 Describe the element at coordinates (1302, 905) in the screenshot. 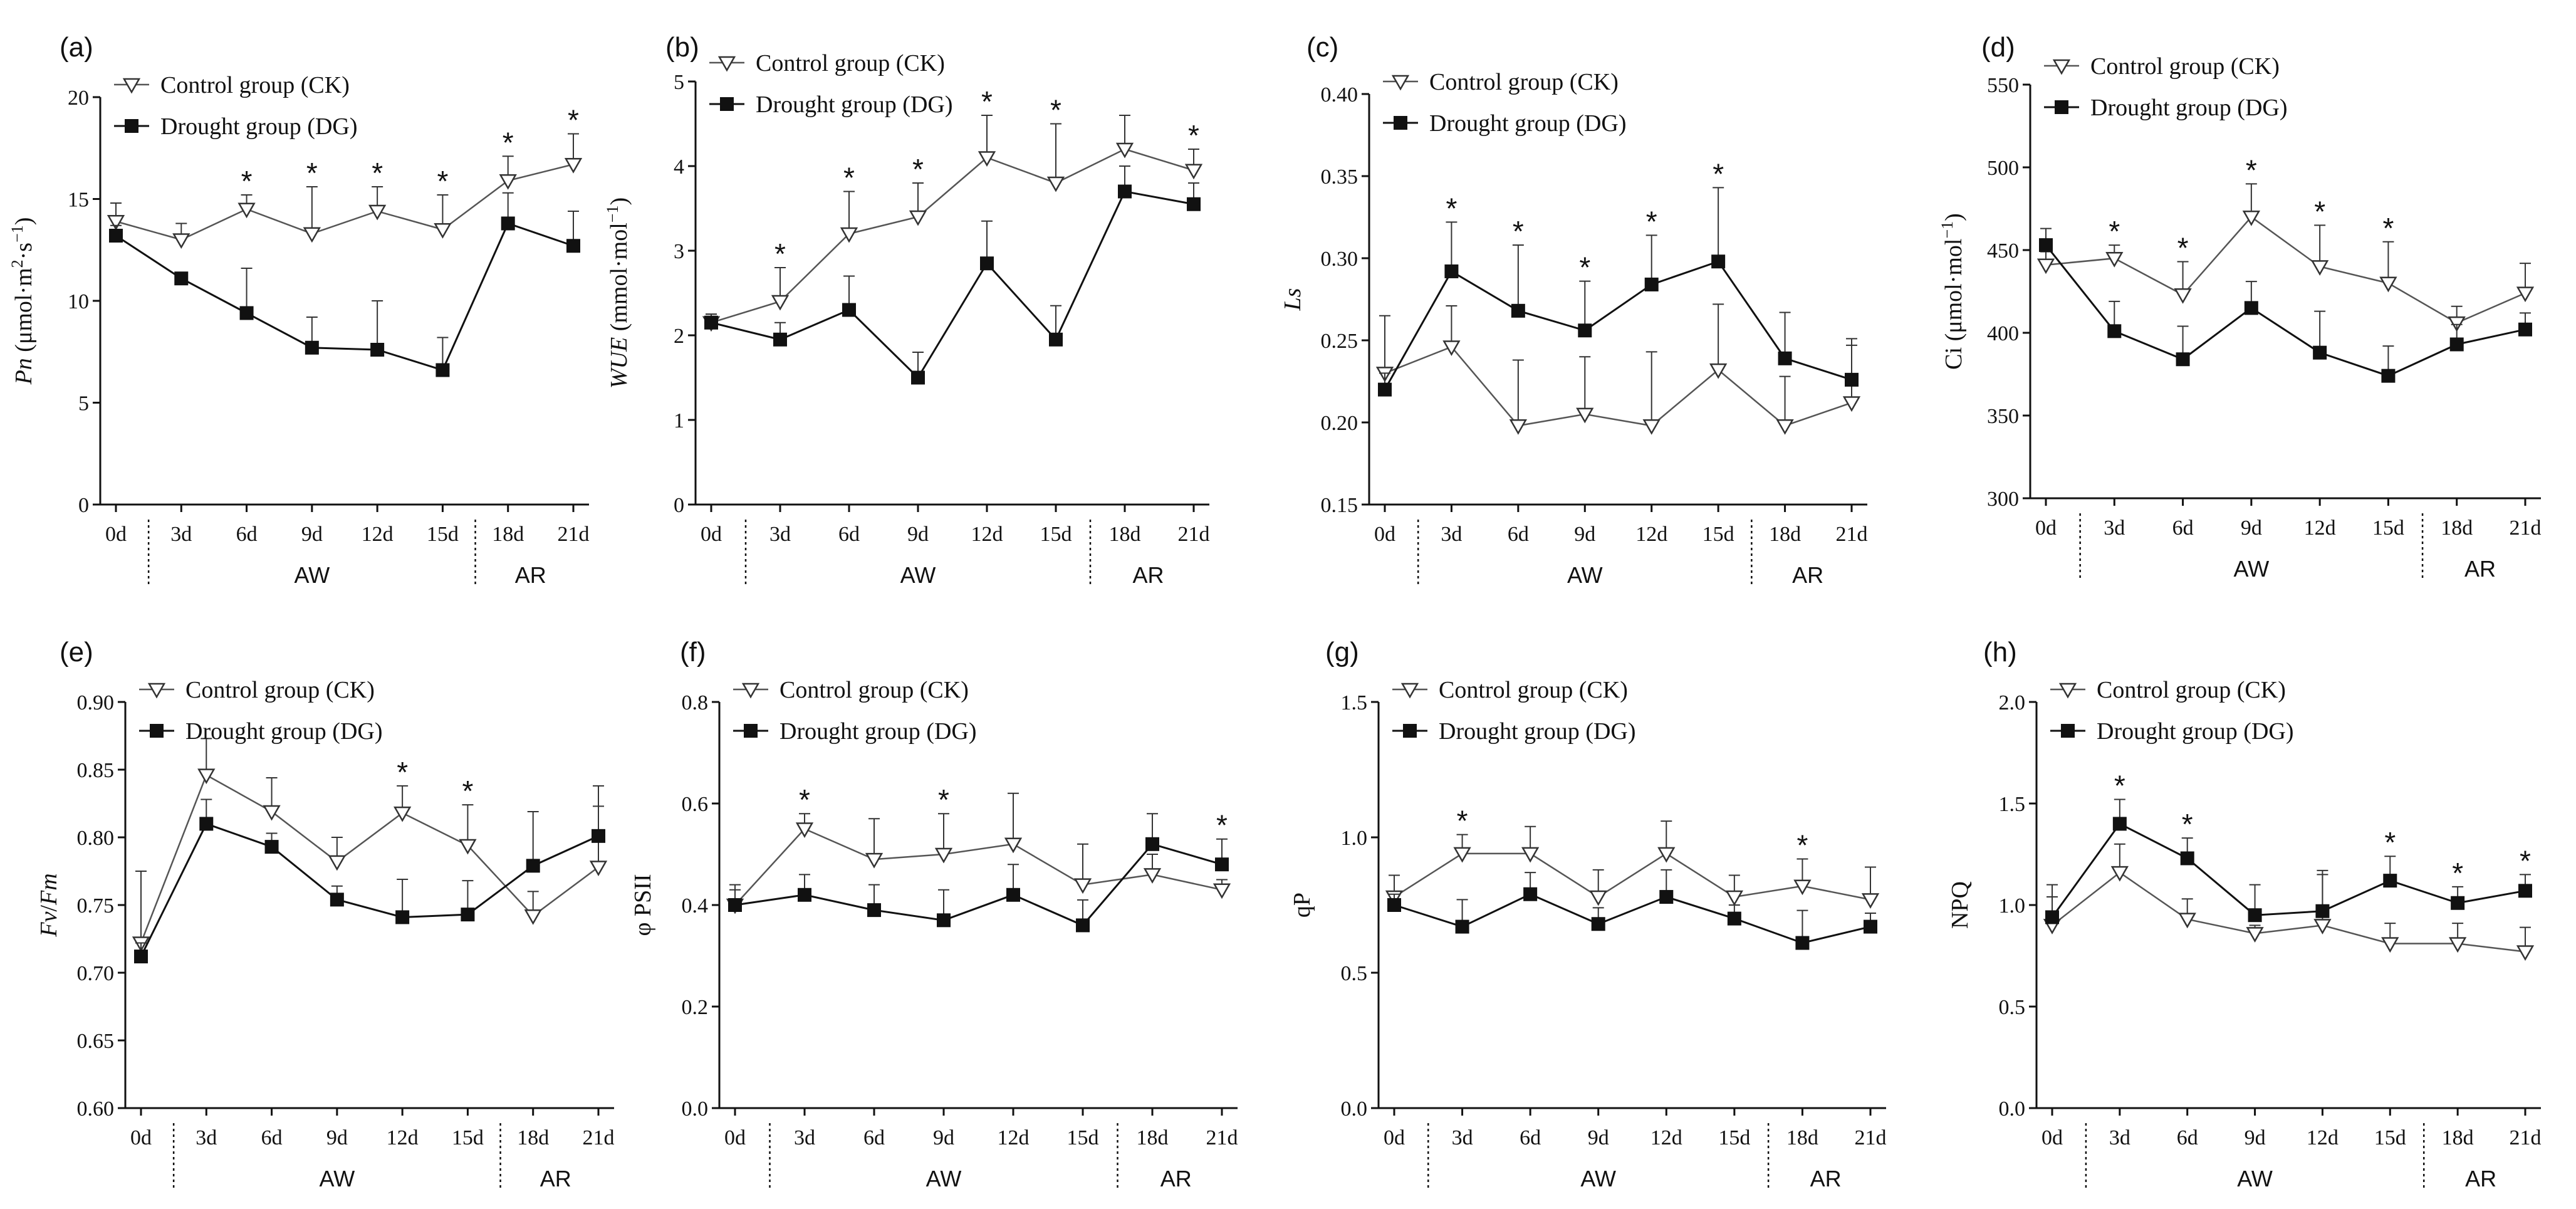

I see `y-axis-title-part: qP` at that location.